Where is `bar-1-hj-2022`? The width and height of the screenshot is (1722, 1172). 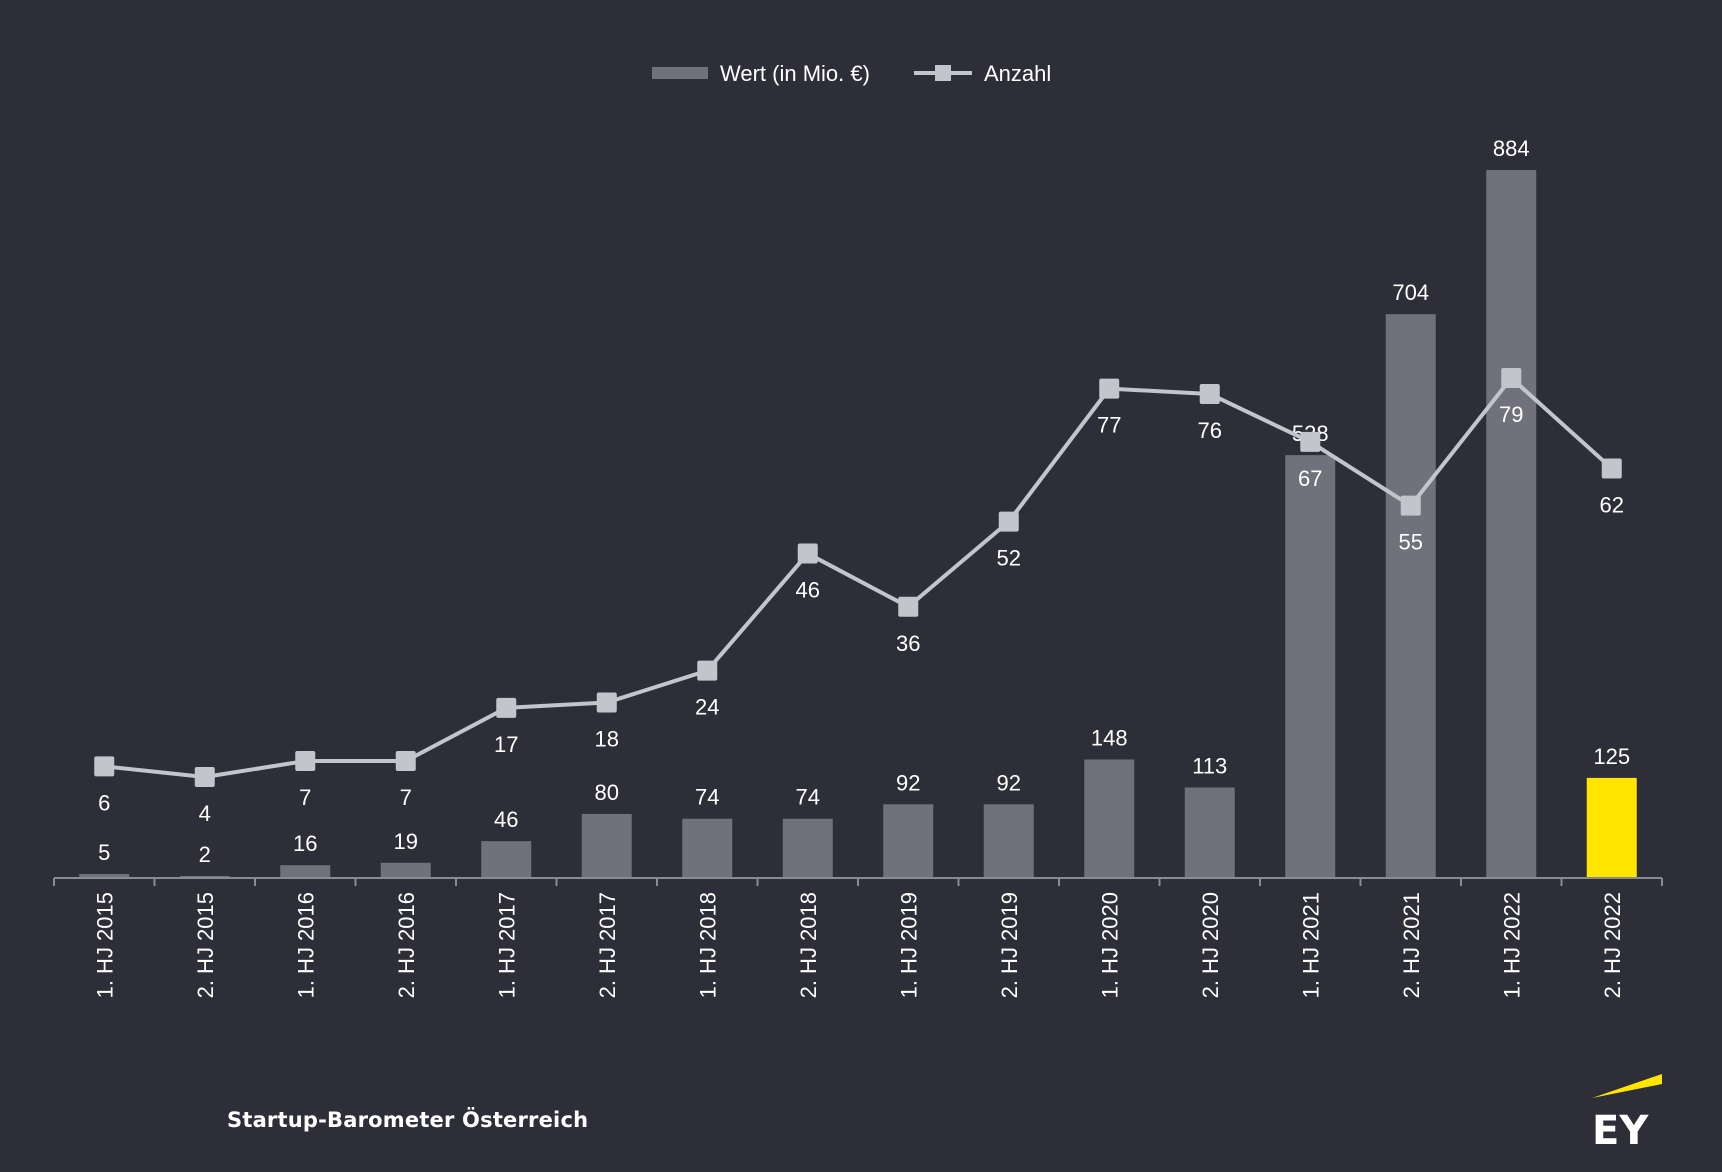
bar-1-hj-2022 is located at coordinates (1511, 524).